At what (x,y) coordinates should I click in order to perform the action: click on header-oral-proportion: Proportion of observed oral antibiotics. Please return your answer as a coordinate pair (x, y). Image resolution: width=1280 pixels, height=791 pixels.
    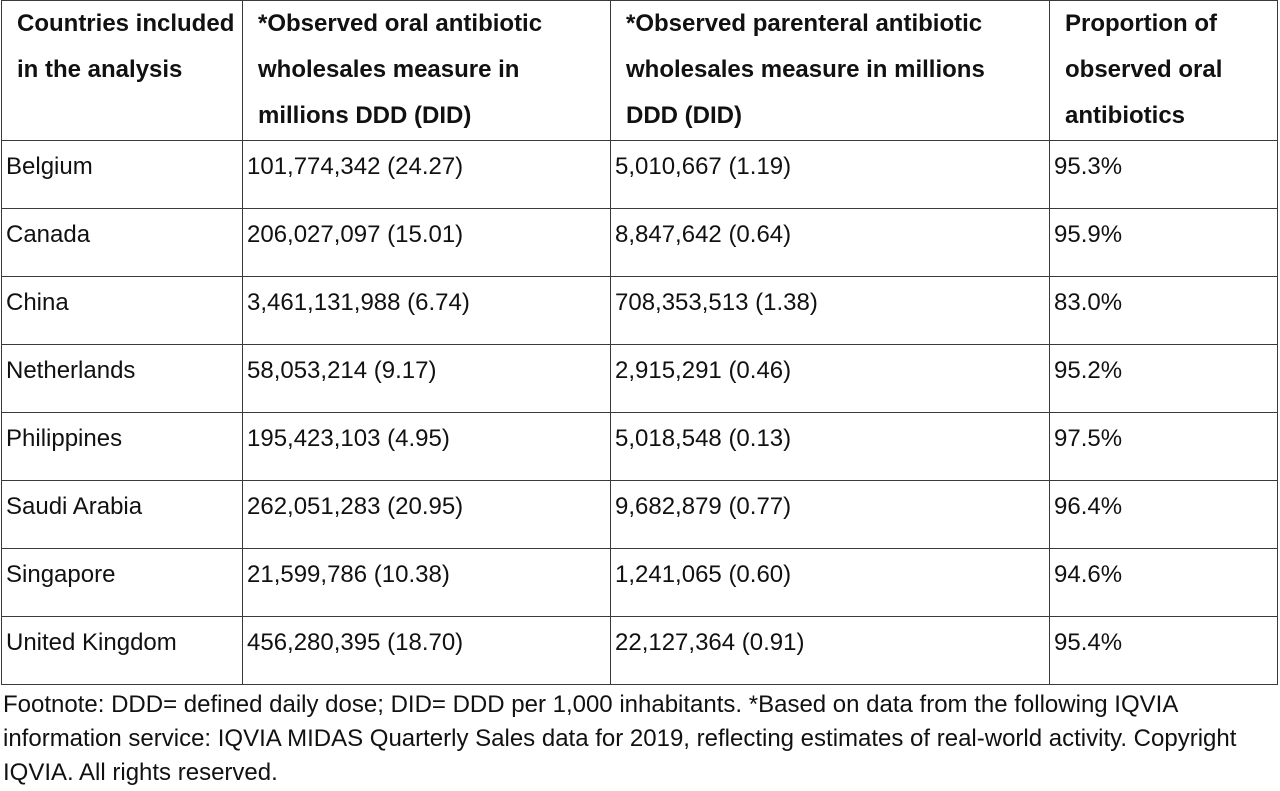
    Looking at the image, I should click on (1163, 70).